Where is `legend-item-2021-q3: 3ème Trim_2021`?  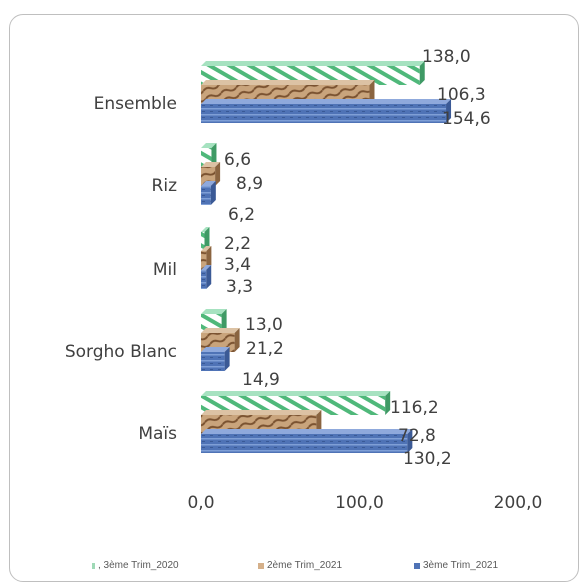
legend-item-2021-q3: 3ème Trim_2021 is located at coordinates (456, 565).